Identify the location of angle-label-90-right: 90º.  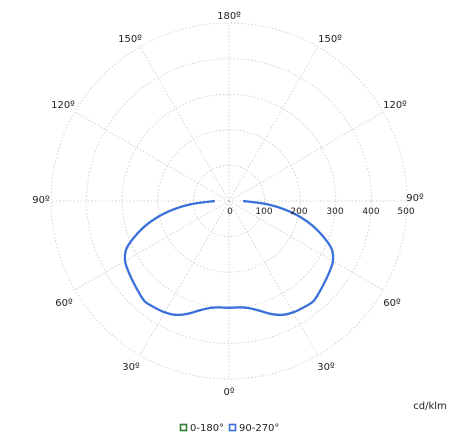
(415, 198).